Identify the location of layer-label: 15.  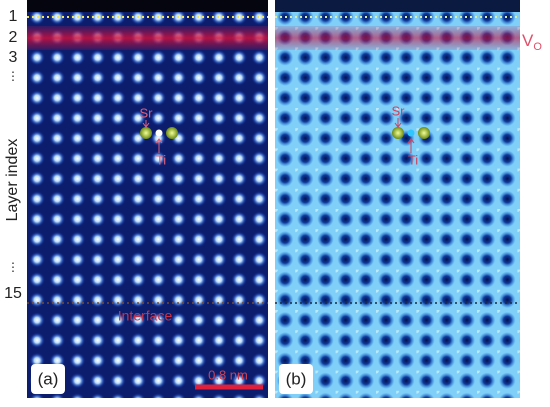
(13, 293).